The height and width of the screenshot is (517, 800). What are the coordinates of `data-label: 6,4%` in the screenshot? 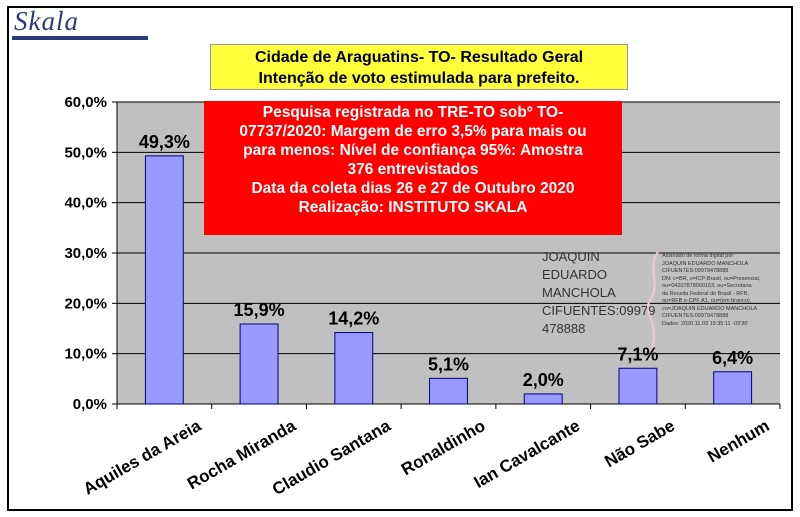 It's located at (732, 358).